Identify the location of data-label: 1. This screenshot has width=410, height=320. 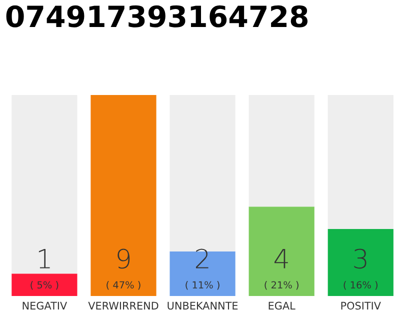
(44, 258).